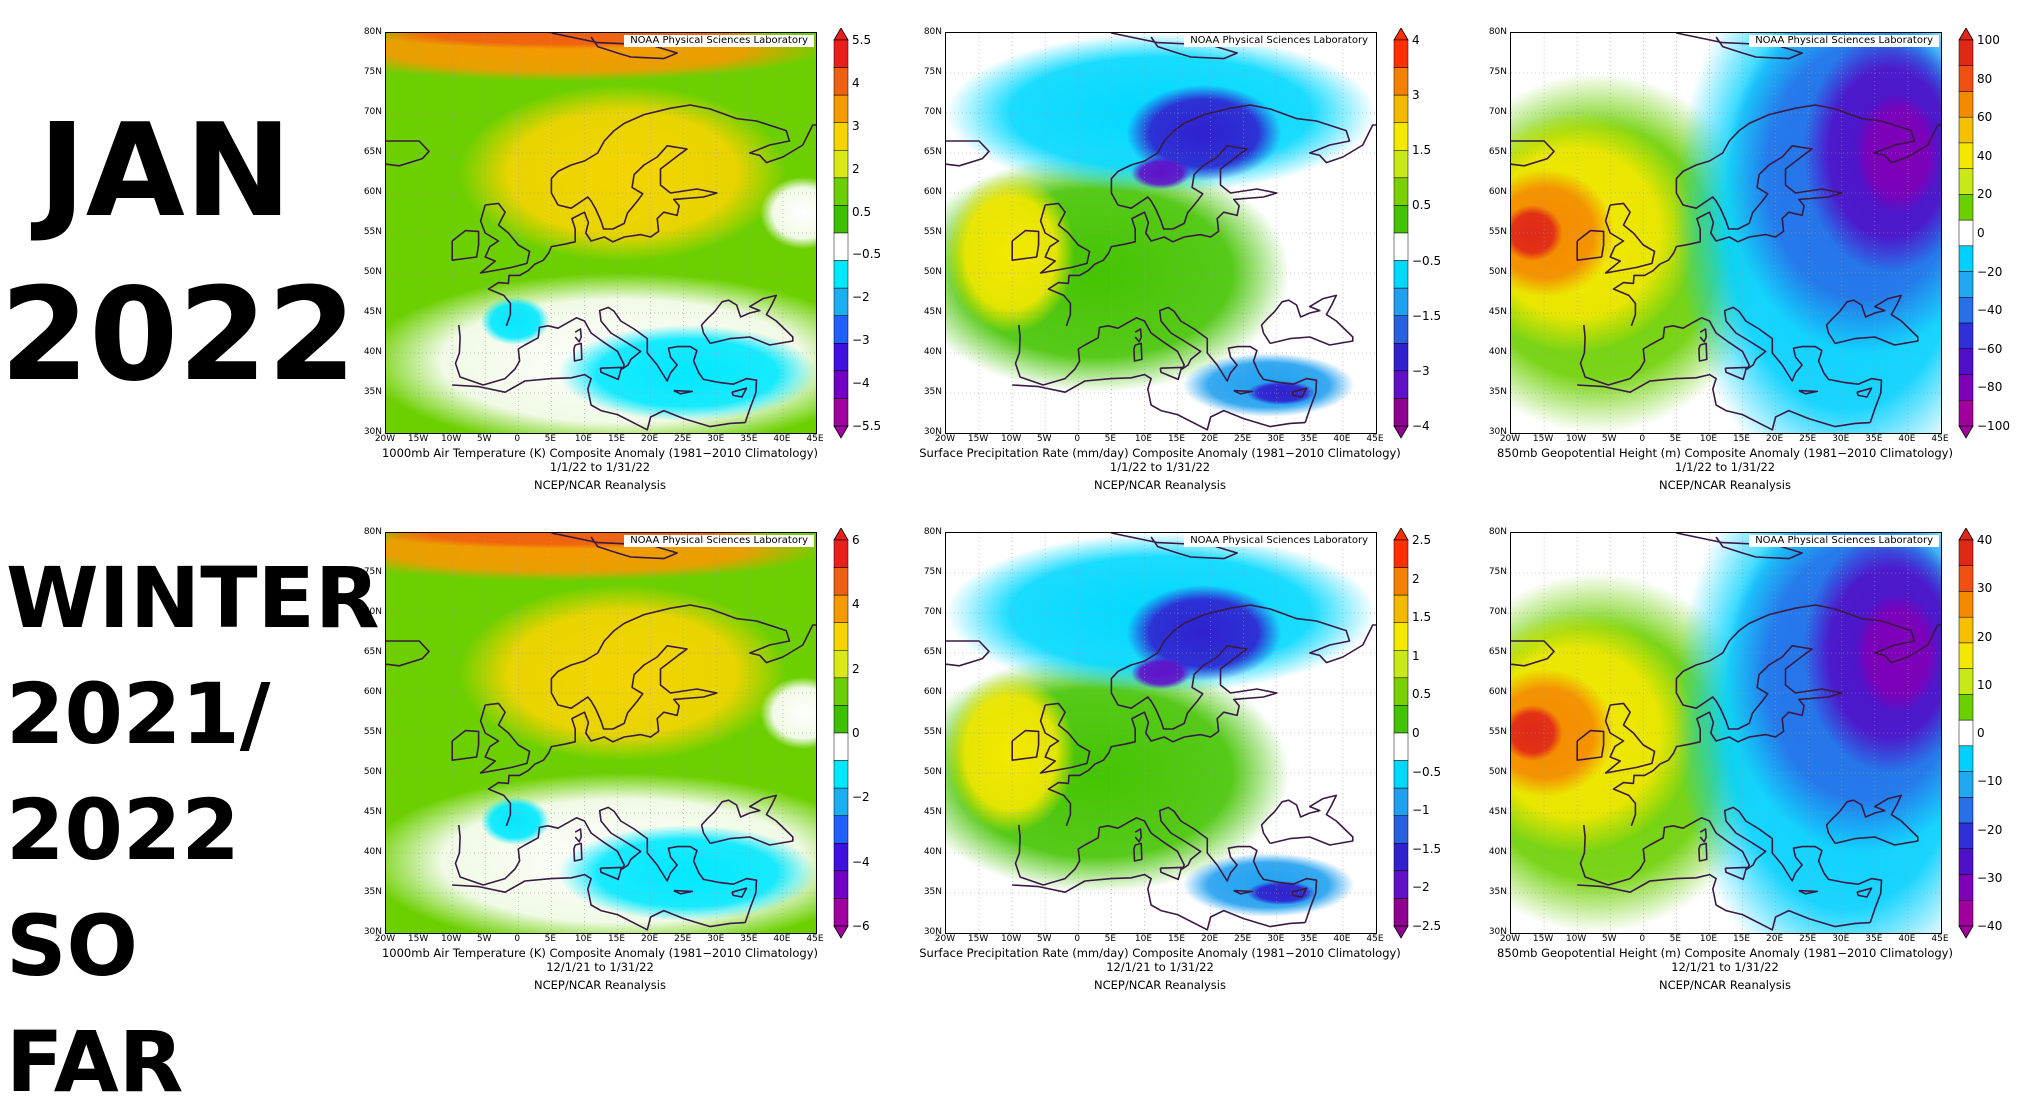 This screenshot has width=2042, height=1120. What do you see at coordinates (600, 485) in the screenshot?
I see `data-source: NCEP/NCAR Reanalysis` at bounding box center [600, 485].